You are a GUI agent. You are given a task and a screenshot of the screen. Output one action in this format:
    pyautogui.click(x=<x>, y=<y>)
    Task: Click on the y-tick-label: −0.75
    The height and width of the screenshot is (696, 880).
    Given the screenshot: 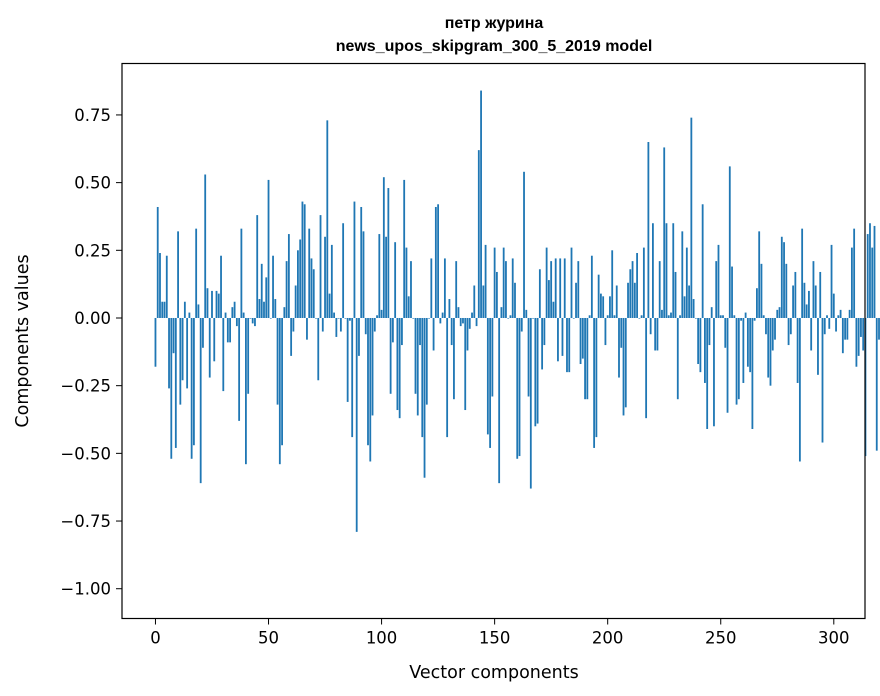 What is the action you would take?
    pyautogui.click(x=85, y=521)
    